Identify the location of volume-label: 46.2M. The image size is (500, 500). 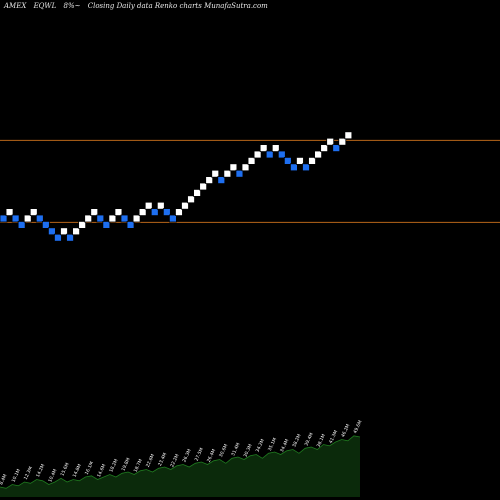
(345, 430).